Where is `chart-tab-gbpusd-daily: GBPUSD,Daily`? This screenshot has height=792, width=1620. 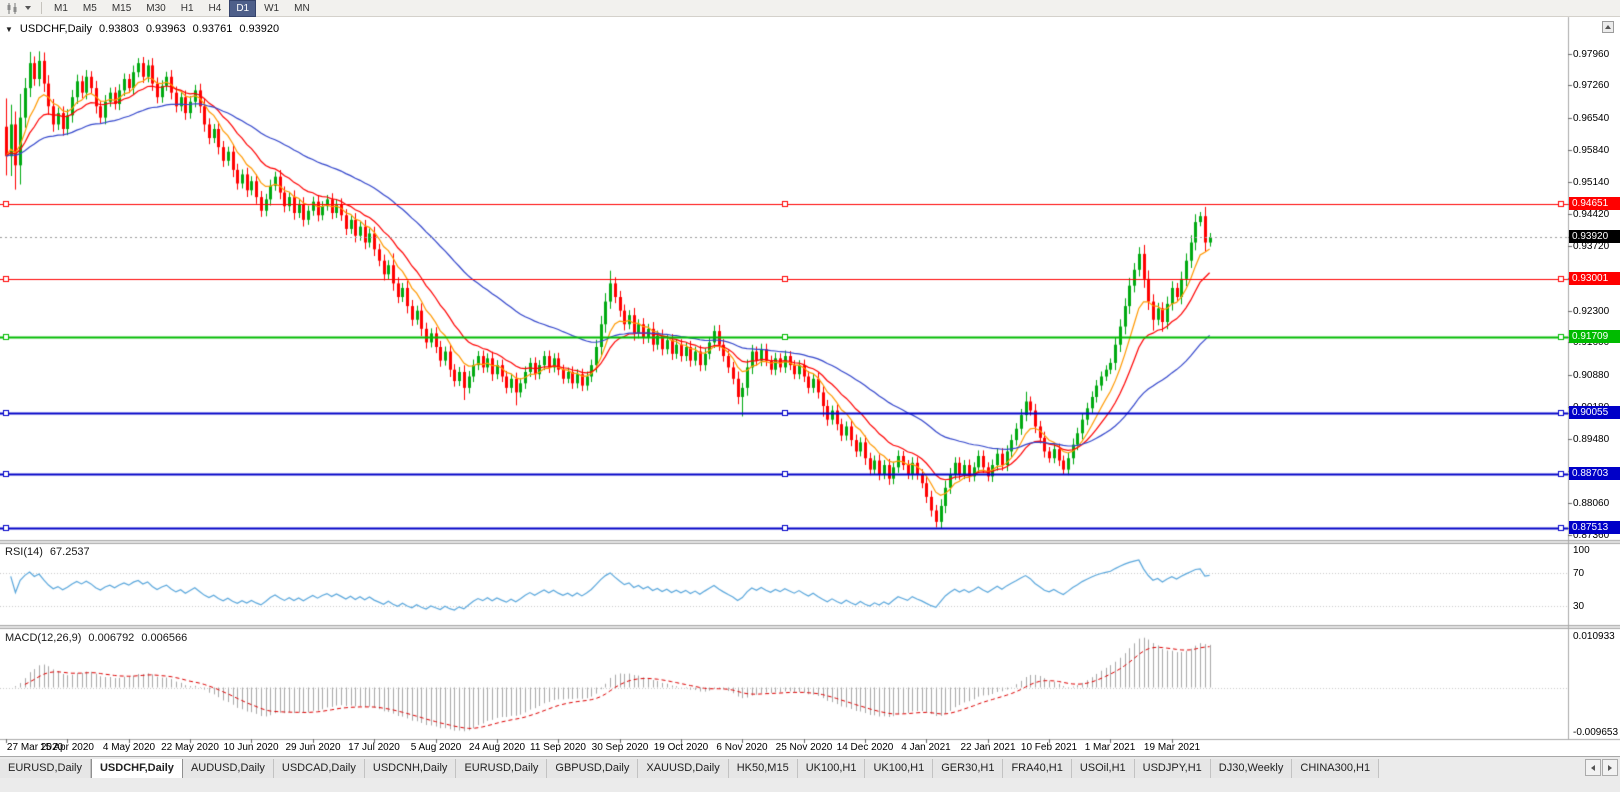 chart-tab-gbpusd-daily: GBPUSD,Daily is located at coordinates (593, 768).